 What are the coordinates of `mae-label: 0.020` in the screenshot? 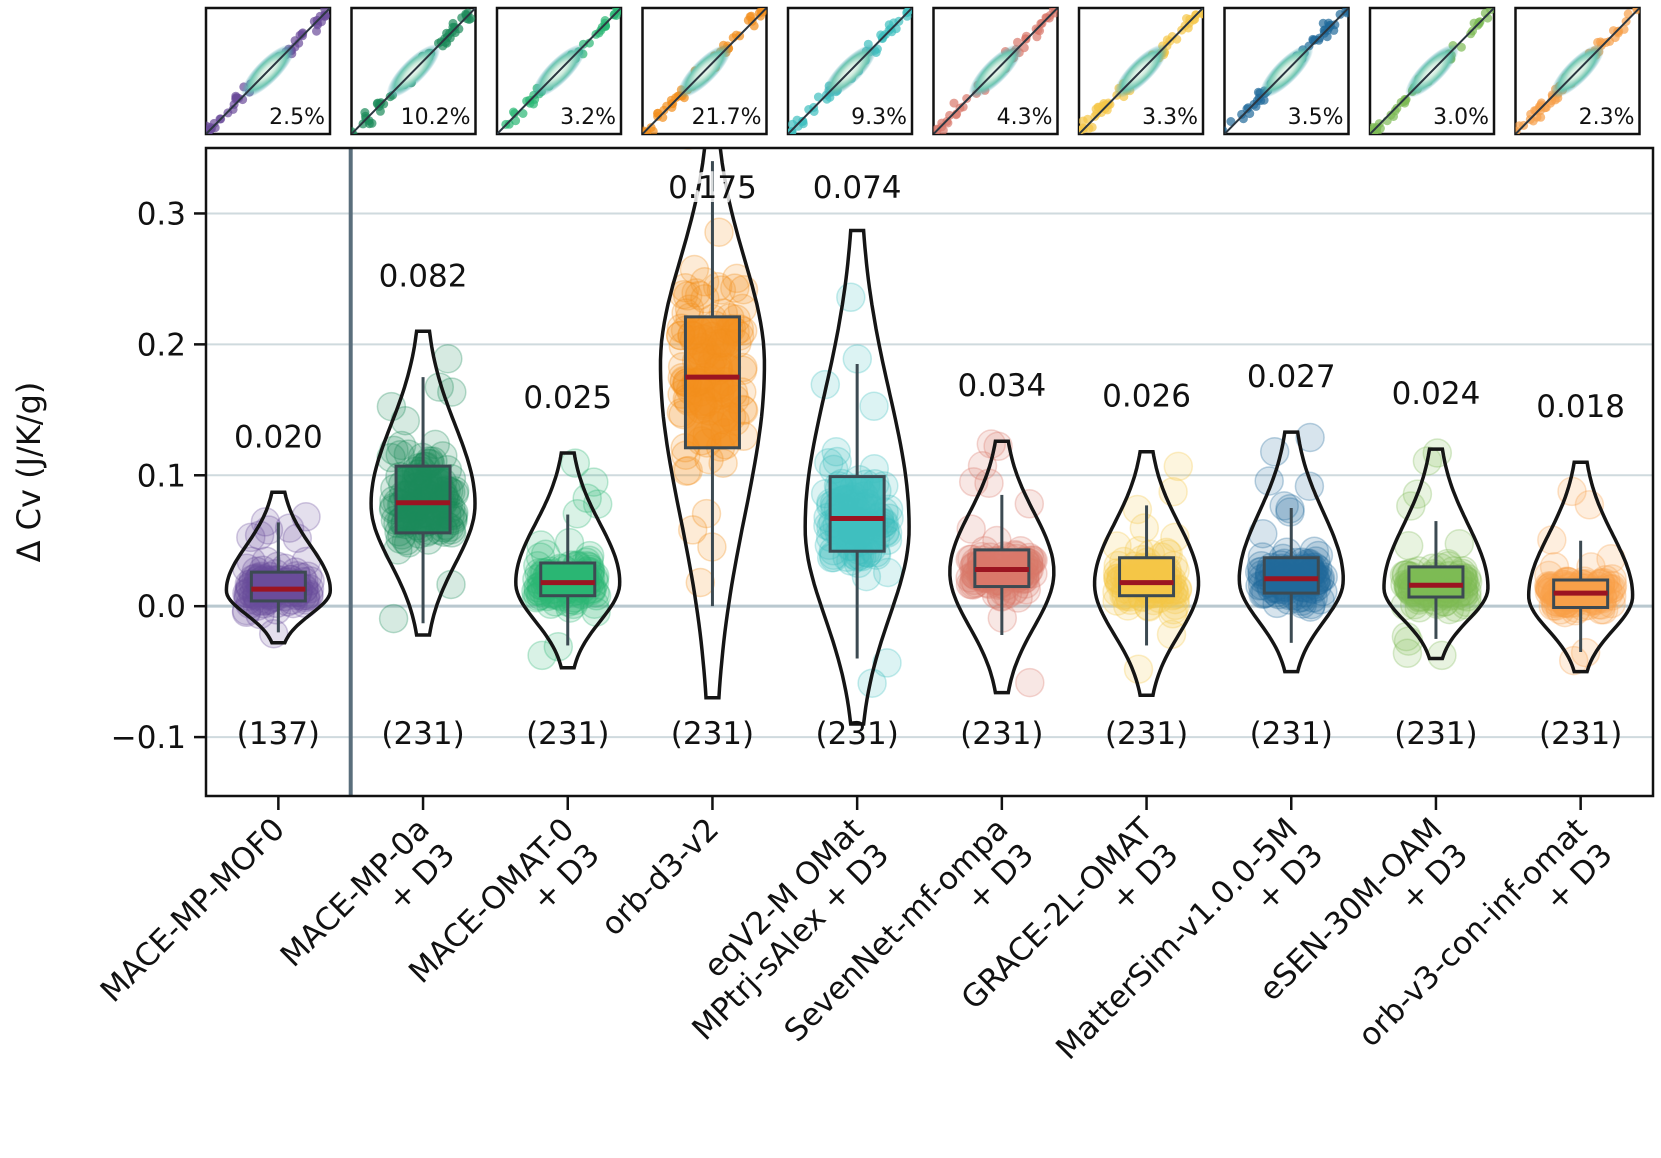 It's located at (278, 437).